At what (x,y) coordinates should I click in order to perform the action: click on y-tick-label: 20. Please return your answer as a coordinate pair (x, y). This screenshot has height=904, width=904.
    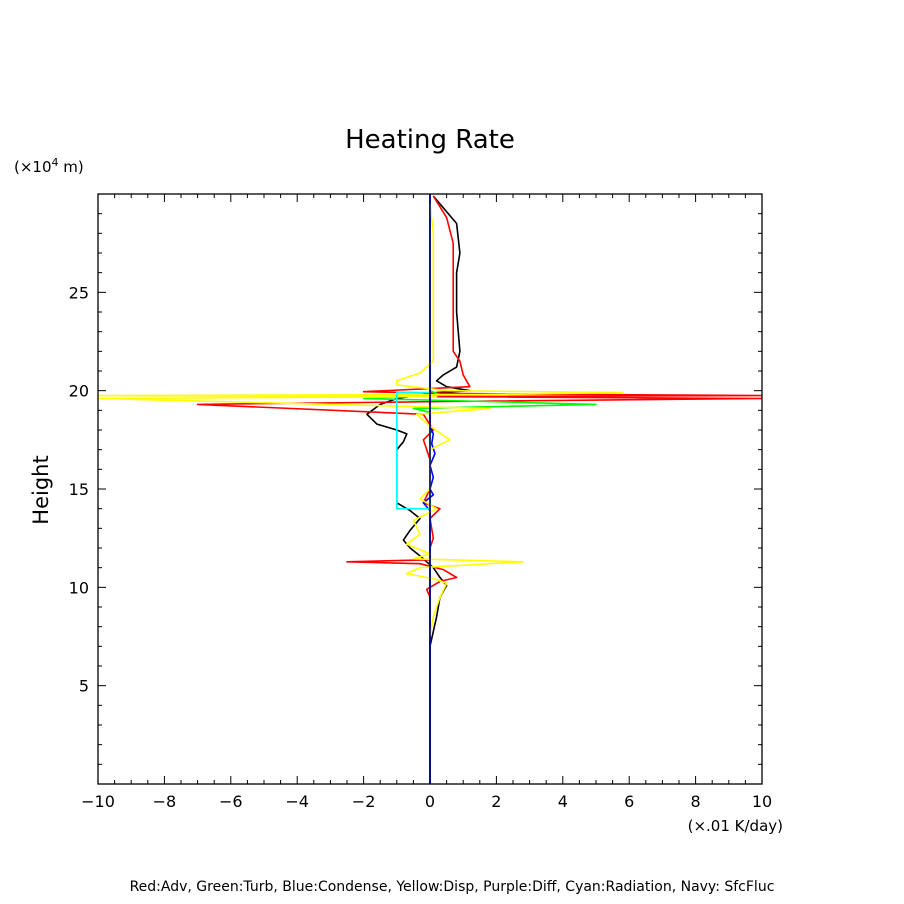
    Looking at the image, I should click on (79, 391).